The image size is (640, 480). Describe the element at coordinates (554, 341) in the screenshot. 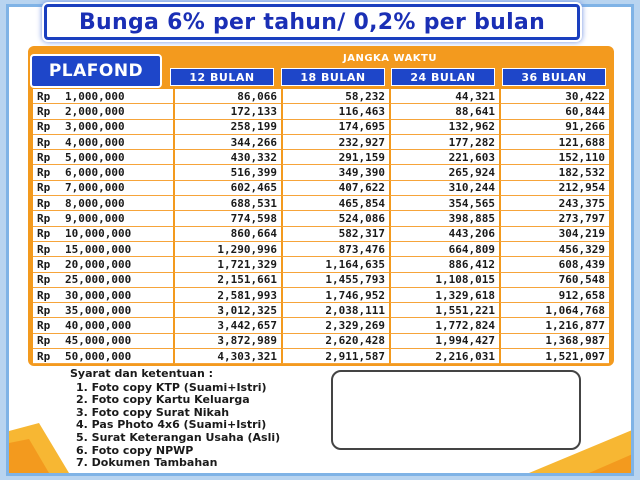

I see `installment-36-cell: 1,368,987` at that location.